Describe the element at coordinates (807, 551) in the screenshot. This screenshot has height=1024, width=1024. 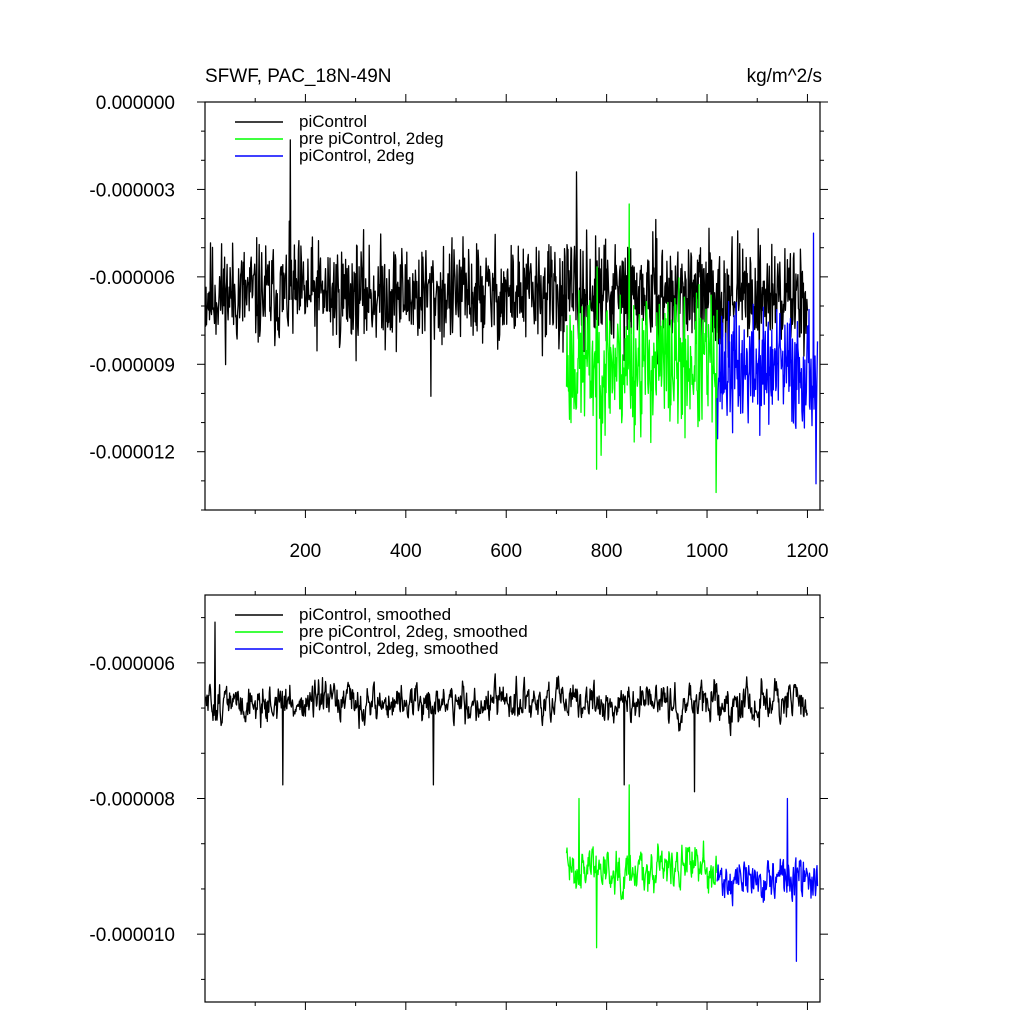
I see `x-tick-label: 1200` at that location.